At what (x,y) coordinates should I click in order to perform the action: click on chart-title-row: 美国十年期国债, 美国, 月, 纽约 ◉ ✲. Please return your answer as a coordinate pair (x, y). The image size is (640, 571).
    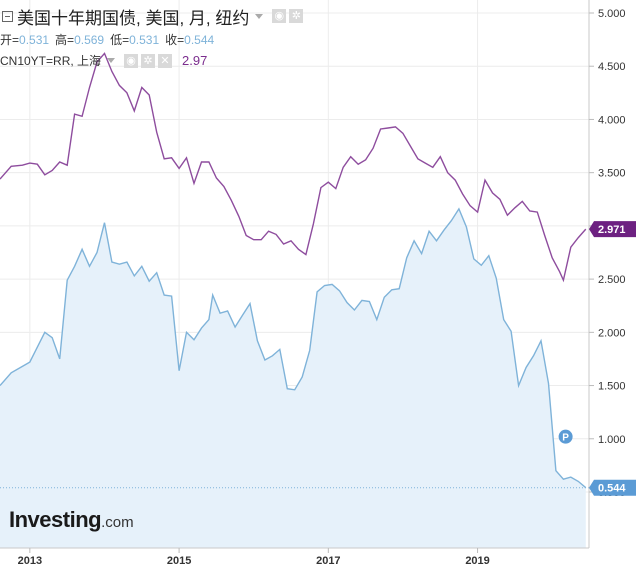
    Looking at the image, I should click on (152, 16).